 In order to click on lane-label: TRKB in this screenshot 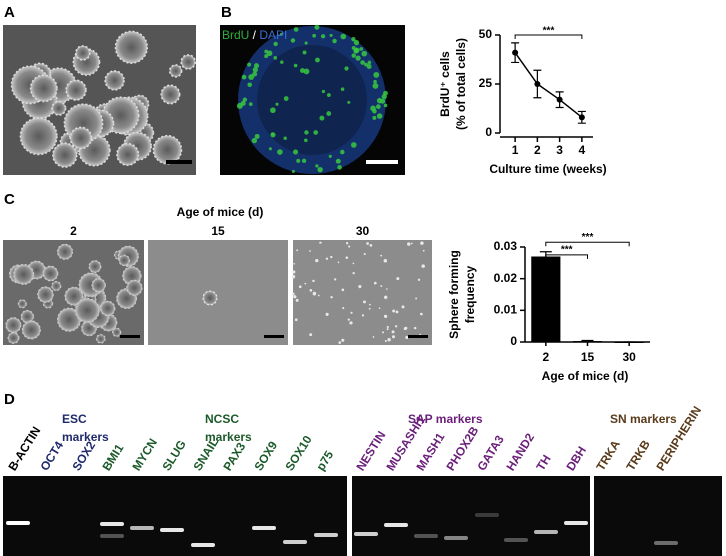, I will do `click(638, 455)`.